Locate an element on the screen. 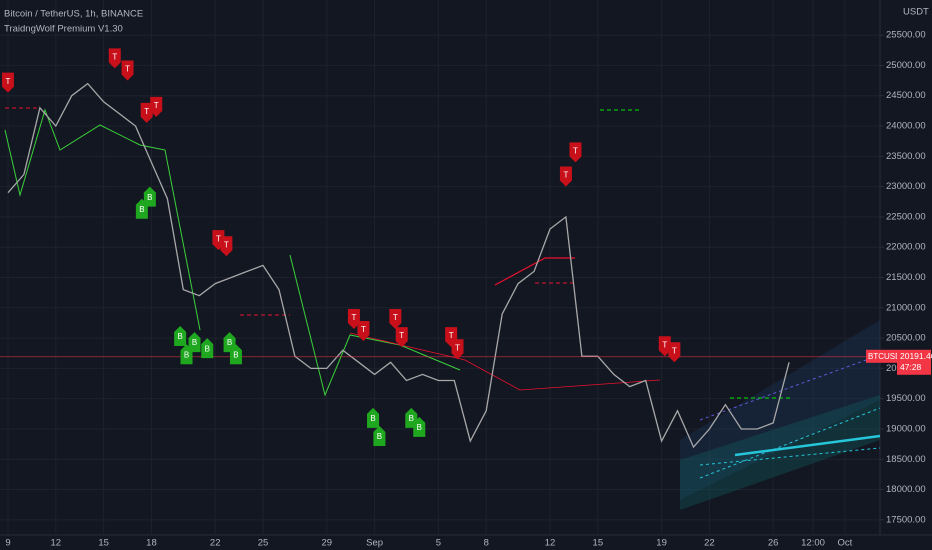  y-tick-label: 23500.00 is located at coordinates (906, 156).